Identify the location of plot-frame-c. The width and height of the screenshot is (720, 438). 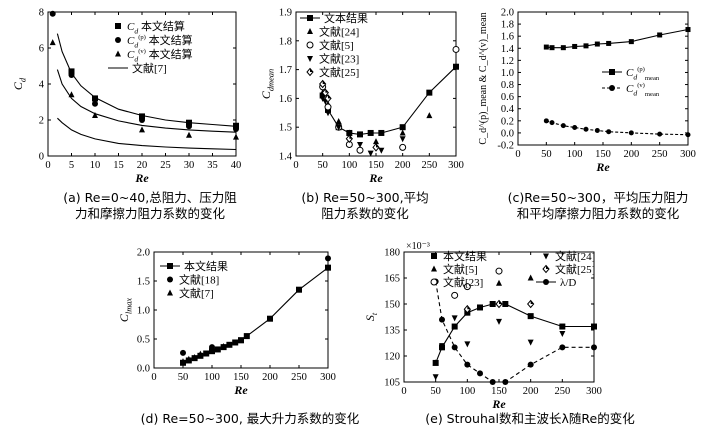
(603, 78).